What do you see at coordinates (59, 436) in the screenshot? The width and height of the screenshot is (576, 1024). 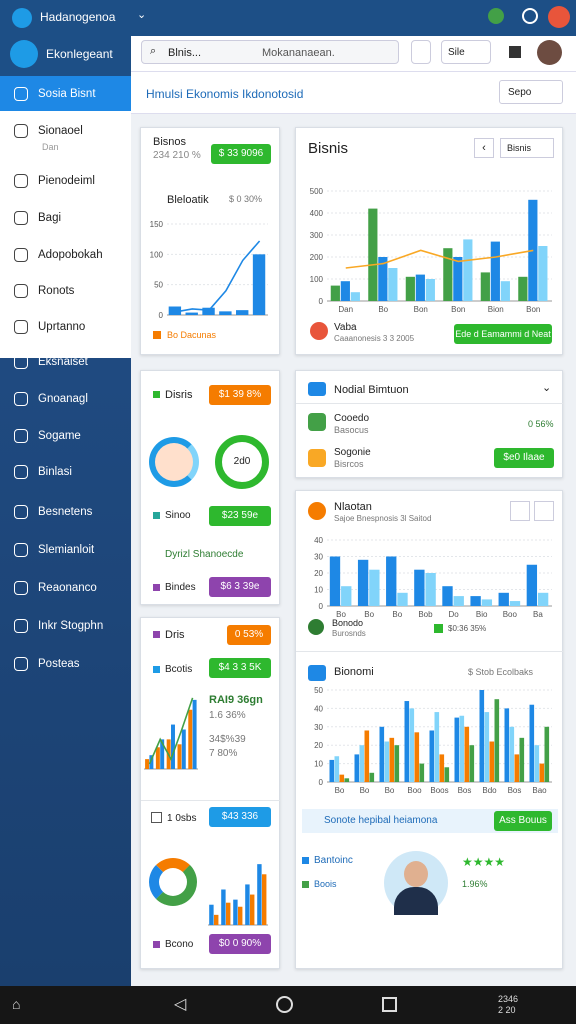 I see `nav-item: Sogame` at bounding box center [59, 436].